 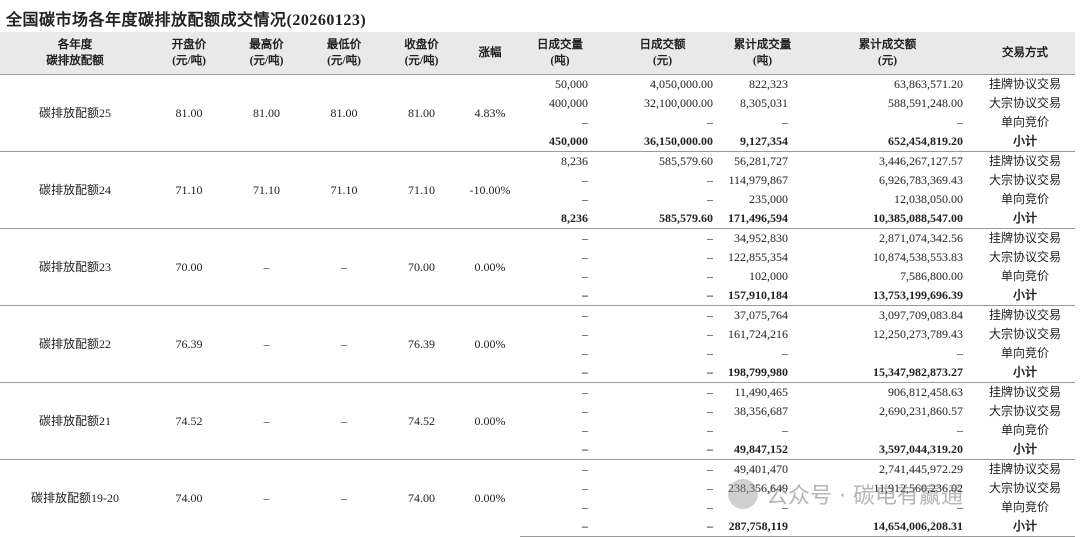 I want to click on cell-change: 0.00%, so click(x=490, y=498).